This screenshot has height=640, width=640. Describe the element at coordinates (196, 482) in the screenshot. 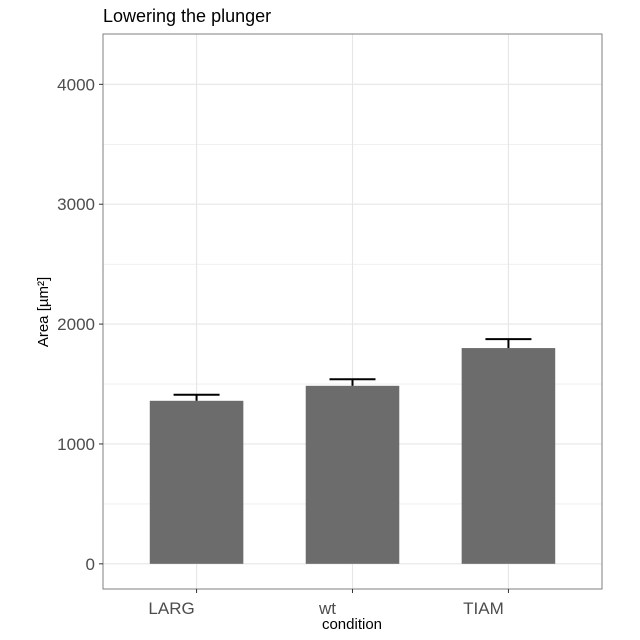

I see `bar-larg` at that location.